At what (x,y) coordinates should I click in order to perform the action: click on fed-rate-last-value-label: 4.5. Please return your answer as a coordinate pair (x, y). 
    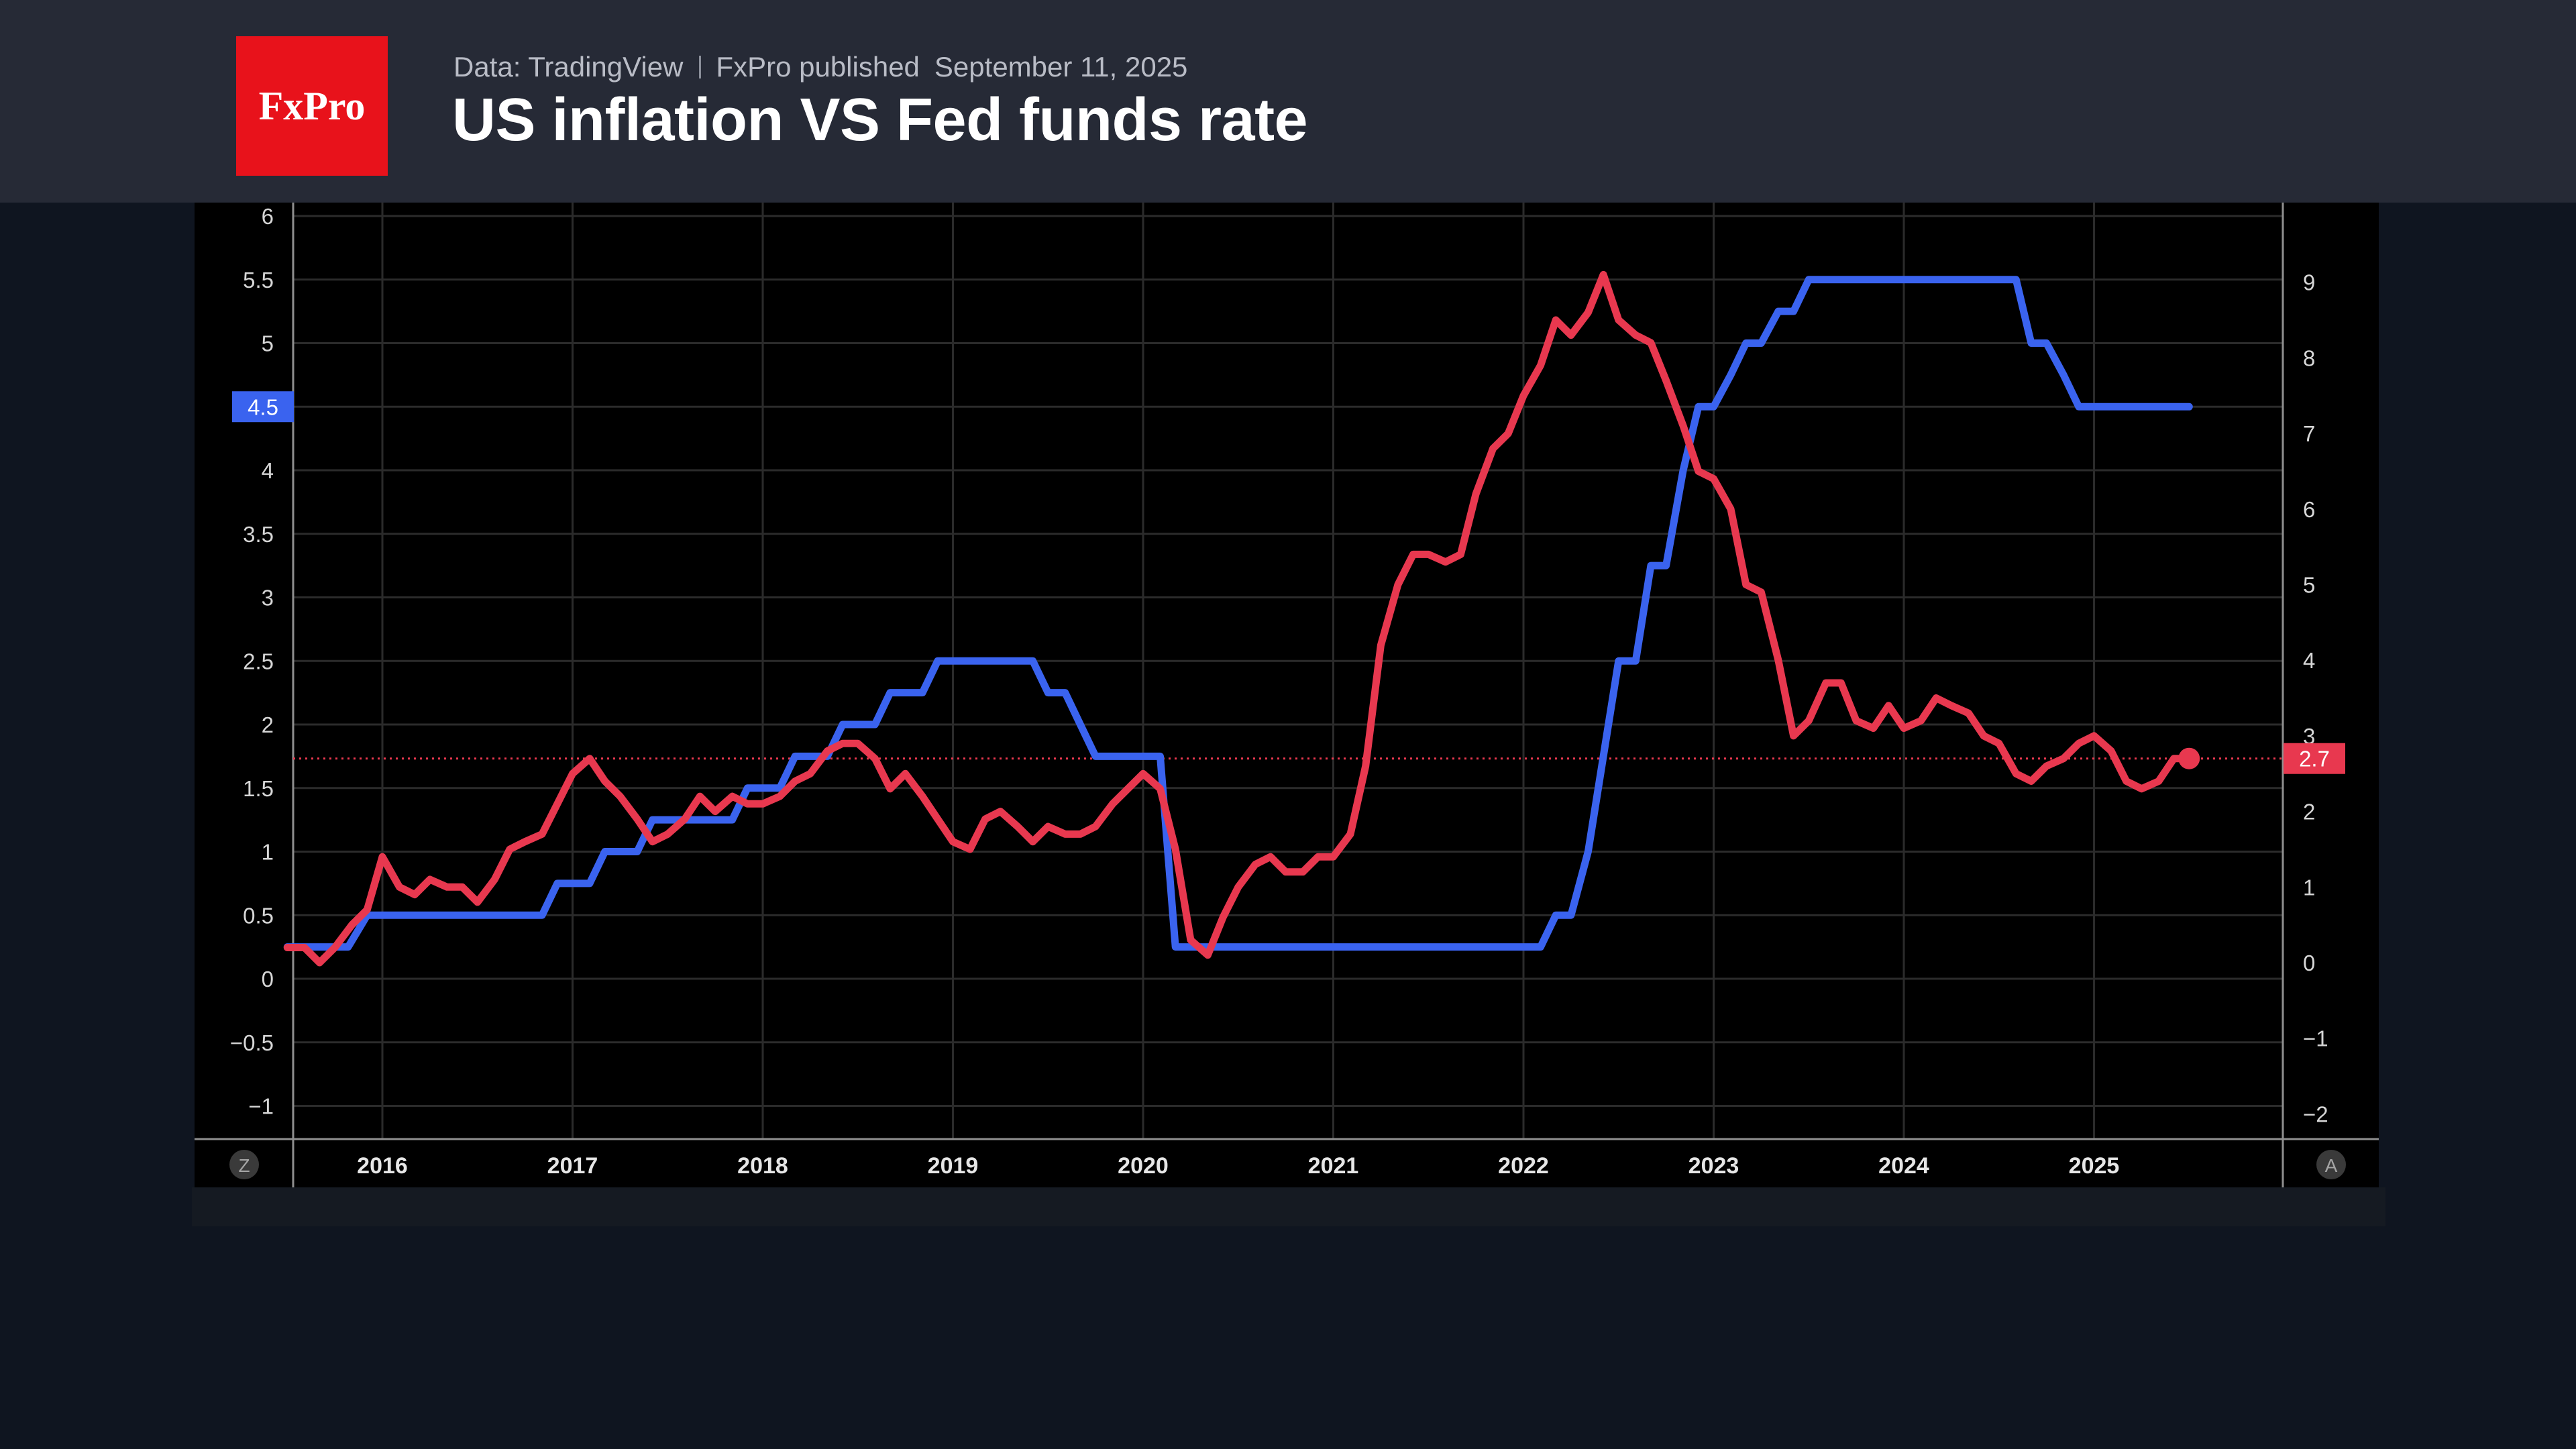
    Looking at the image, I should click on (263, 406).